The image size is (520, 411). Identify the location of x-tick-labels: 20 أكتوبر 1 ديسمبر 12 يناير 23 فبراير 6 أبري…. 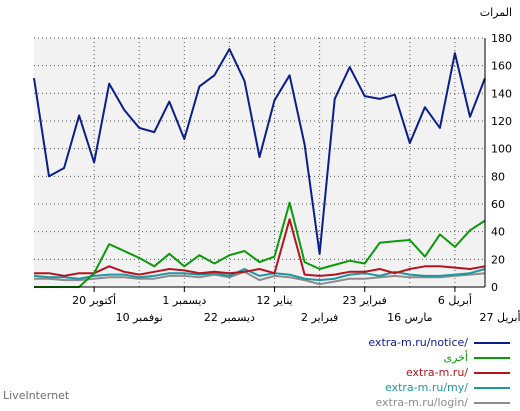
(296, 308).